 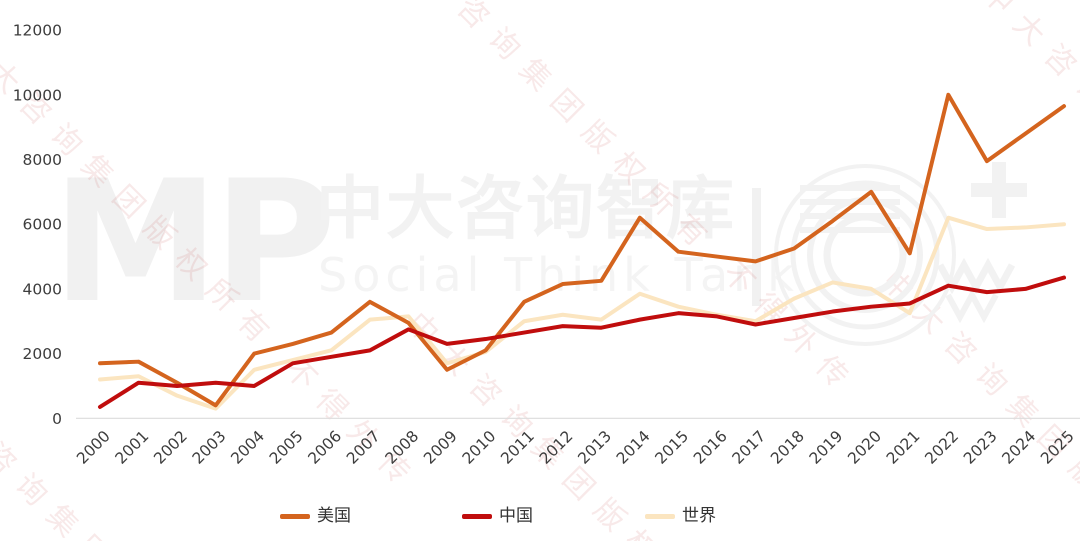 What do you see at coordinates (680, 516) in the screenshot?
I see `legend-item-世界: 世界` at bounding box center [680, 516].